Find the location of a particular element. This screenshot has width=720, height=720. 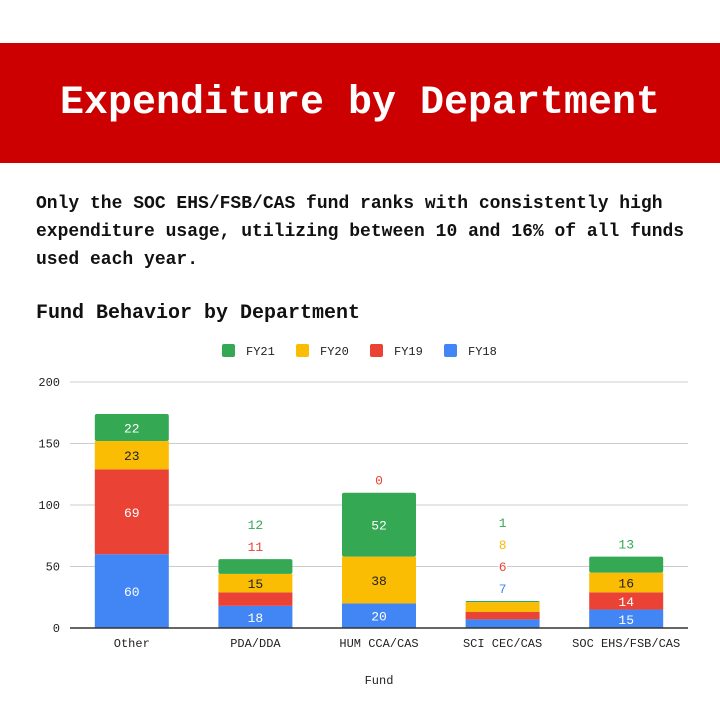

chart-title: Fund Behavior by Department is located at coordinates (198, 313).